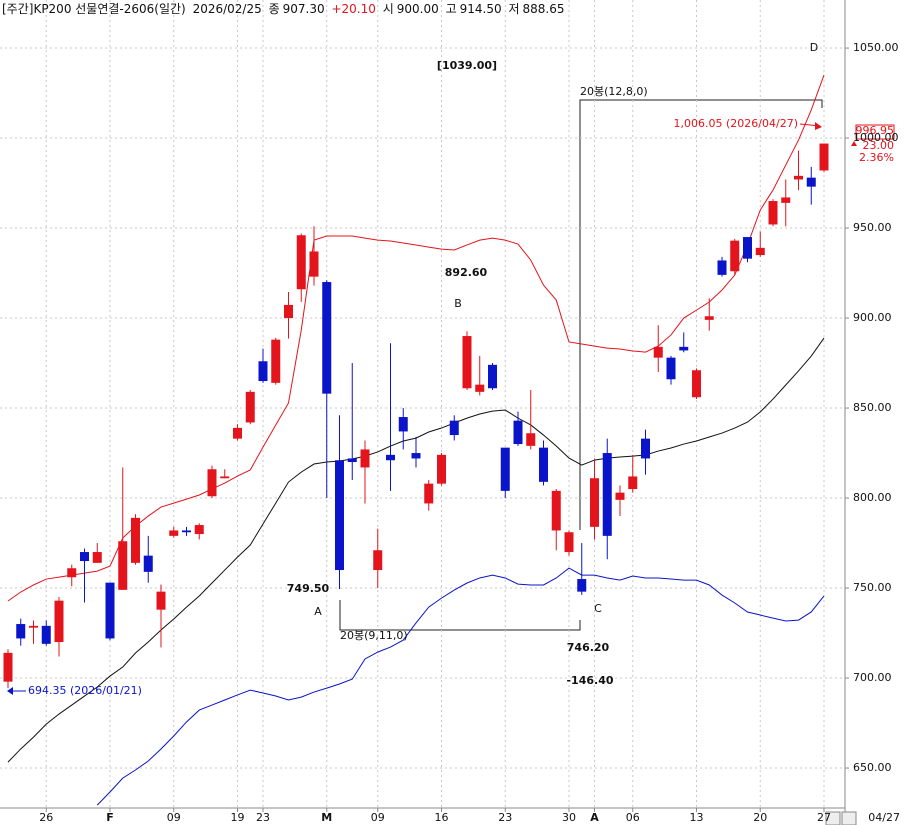 This screenshot has width=907, height=825. Describe the element at coordinates (458, 303) in the screenshot. I see `annotation: B` at that location.